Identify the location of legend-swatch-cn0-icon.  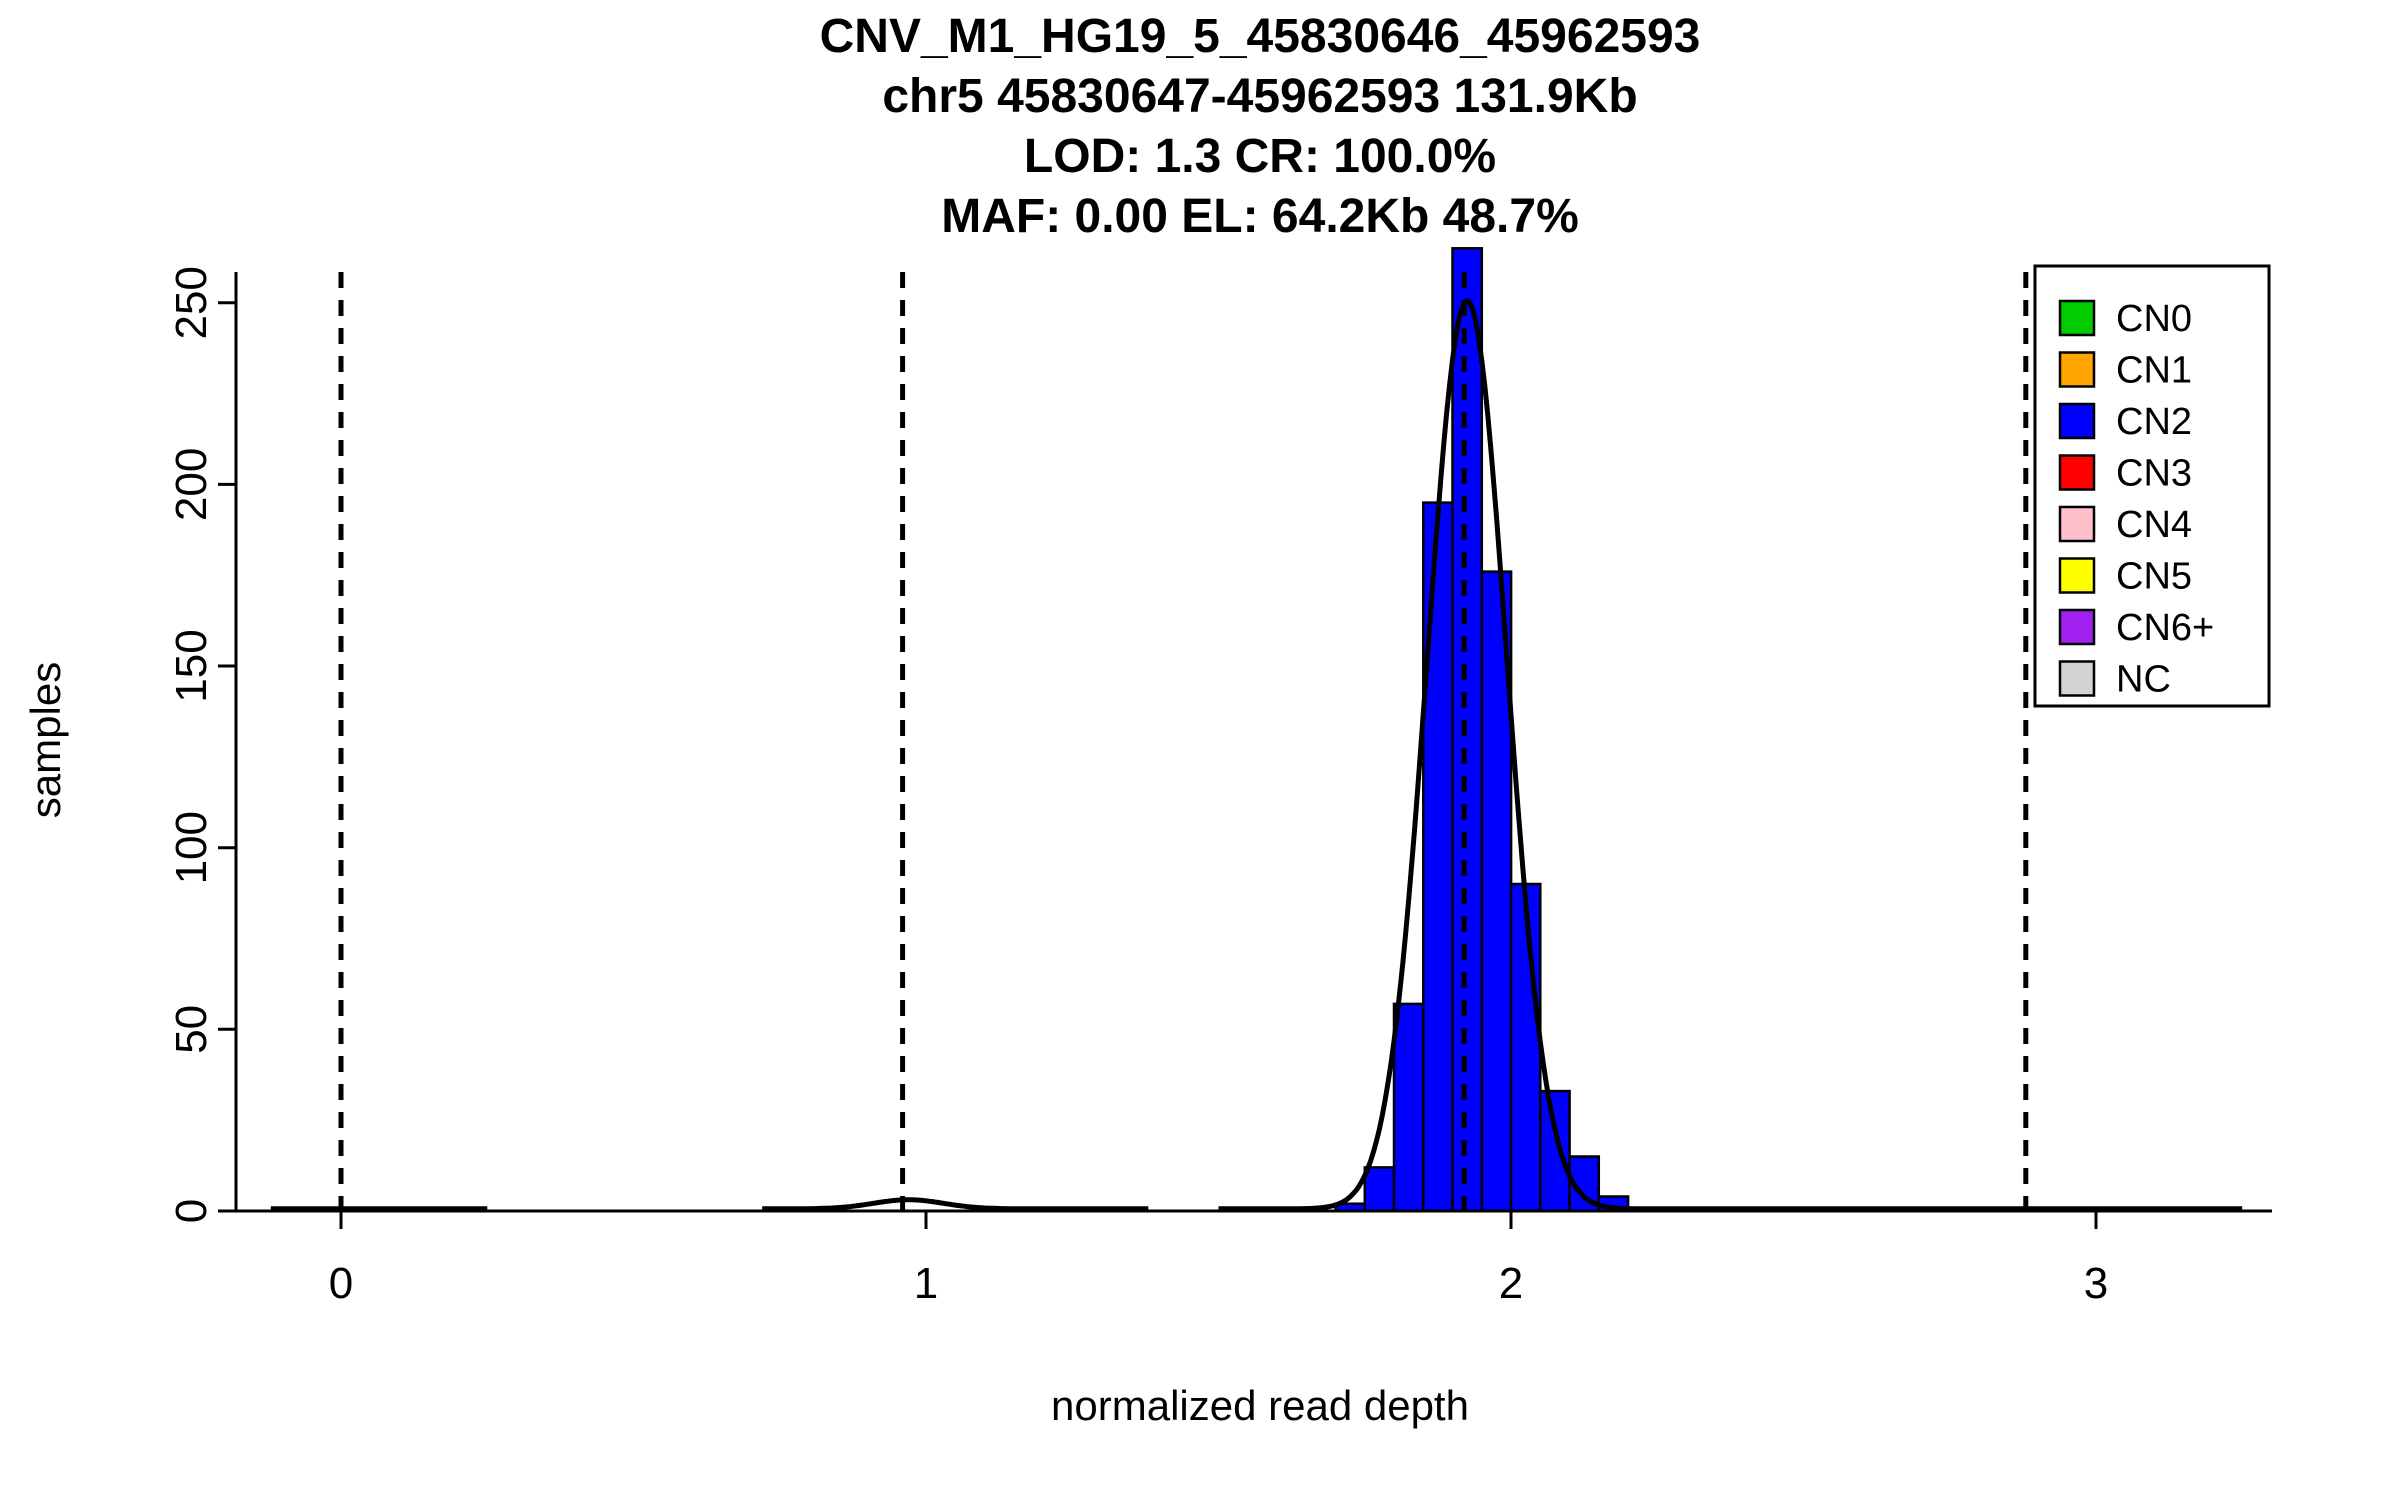
(2077, 318).